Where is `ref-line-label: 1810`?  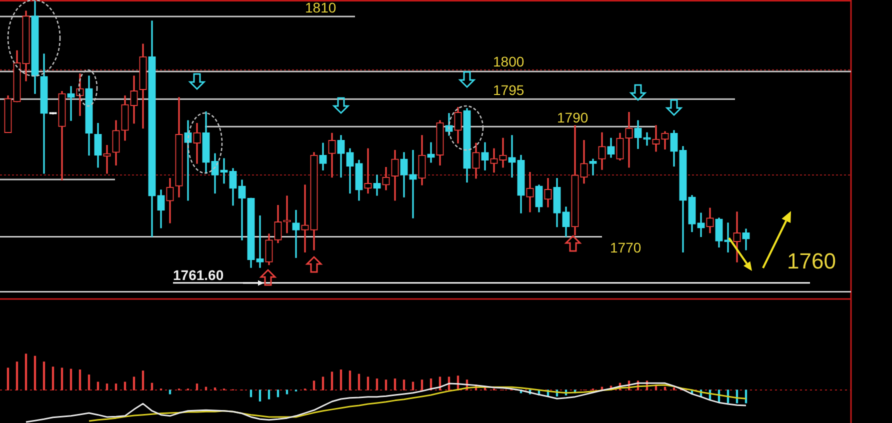
ref-line-label: 1810 is located at coordinates (320, 8).